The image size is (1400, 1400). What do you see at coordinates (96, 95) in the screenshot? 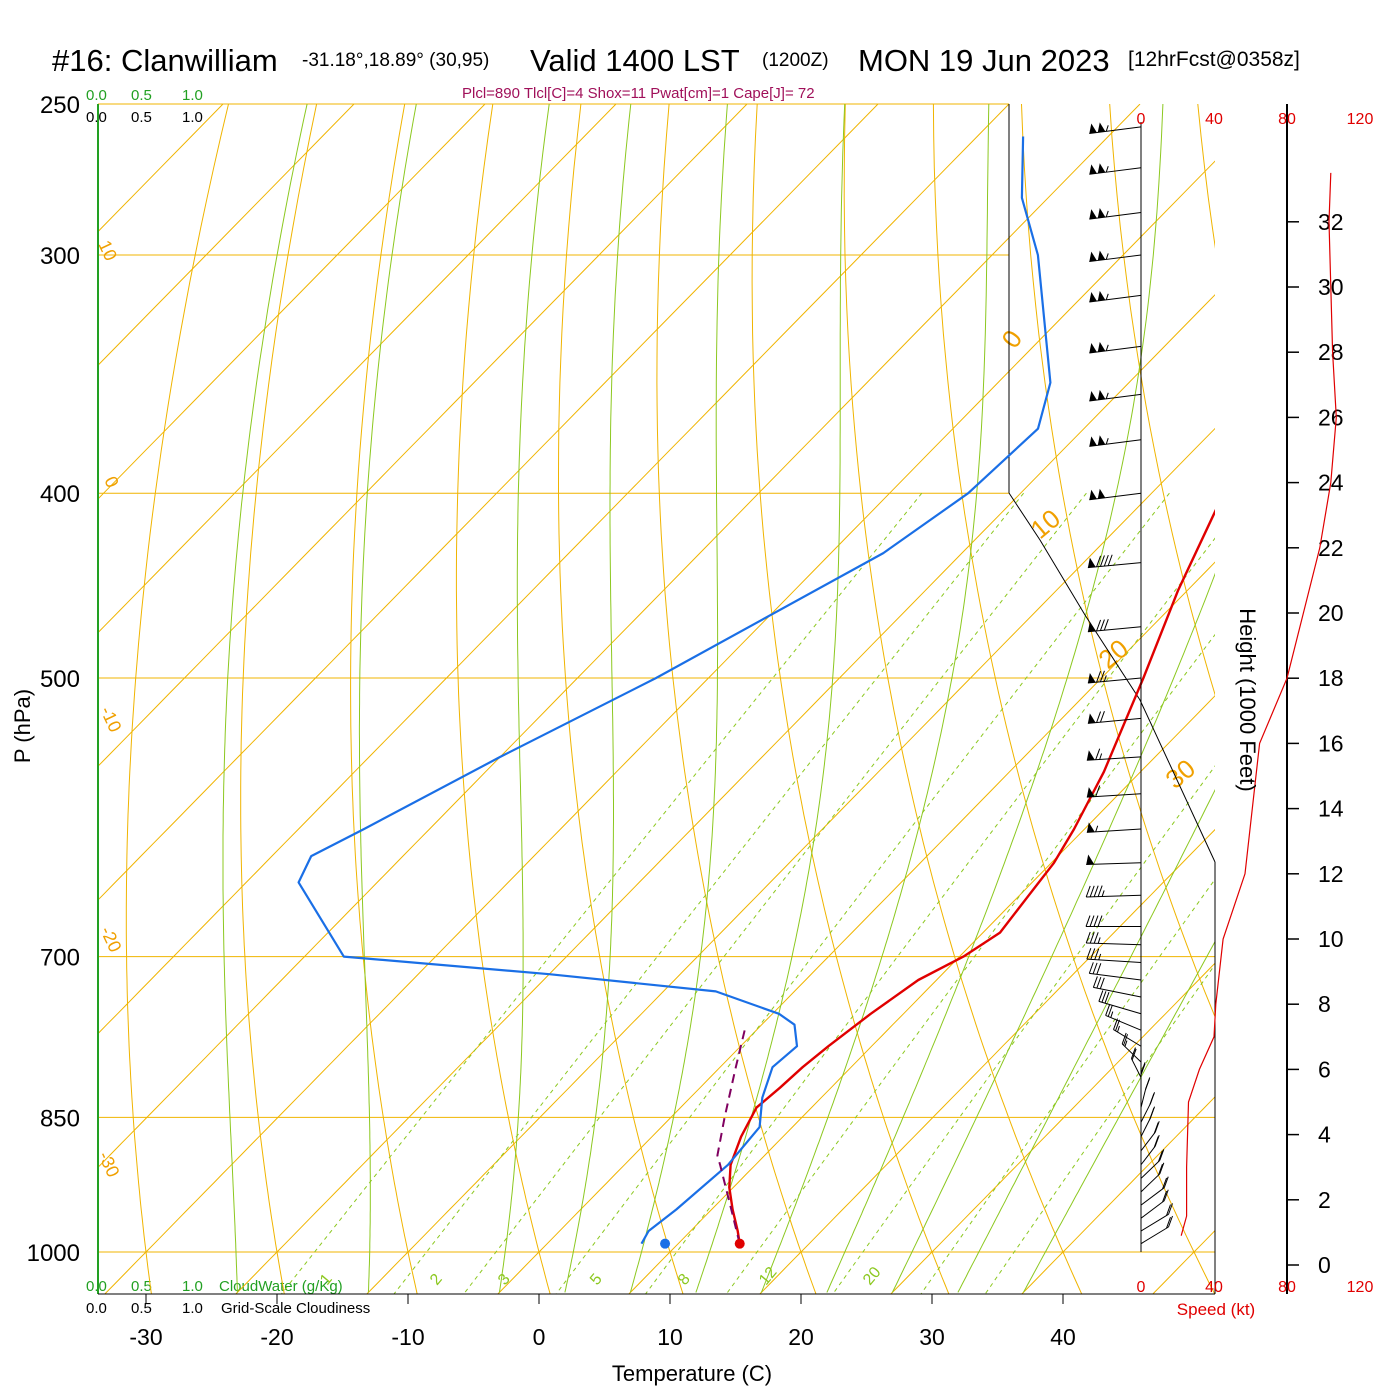
I see `cw-tick-0: 0.0` at bounding box center [96, 95].